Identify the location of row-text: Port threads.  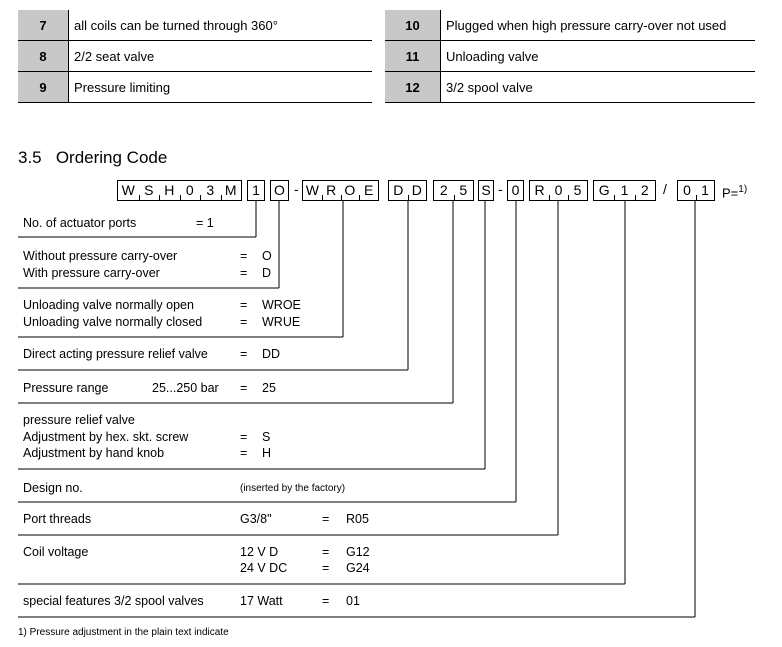
(57, 519).